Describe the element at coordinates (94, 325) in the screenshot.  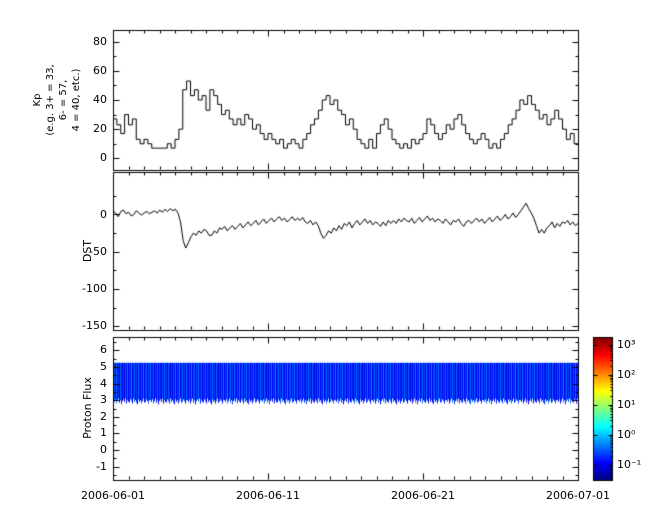
I see `dst-ytick-label: -150` at that location.